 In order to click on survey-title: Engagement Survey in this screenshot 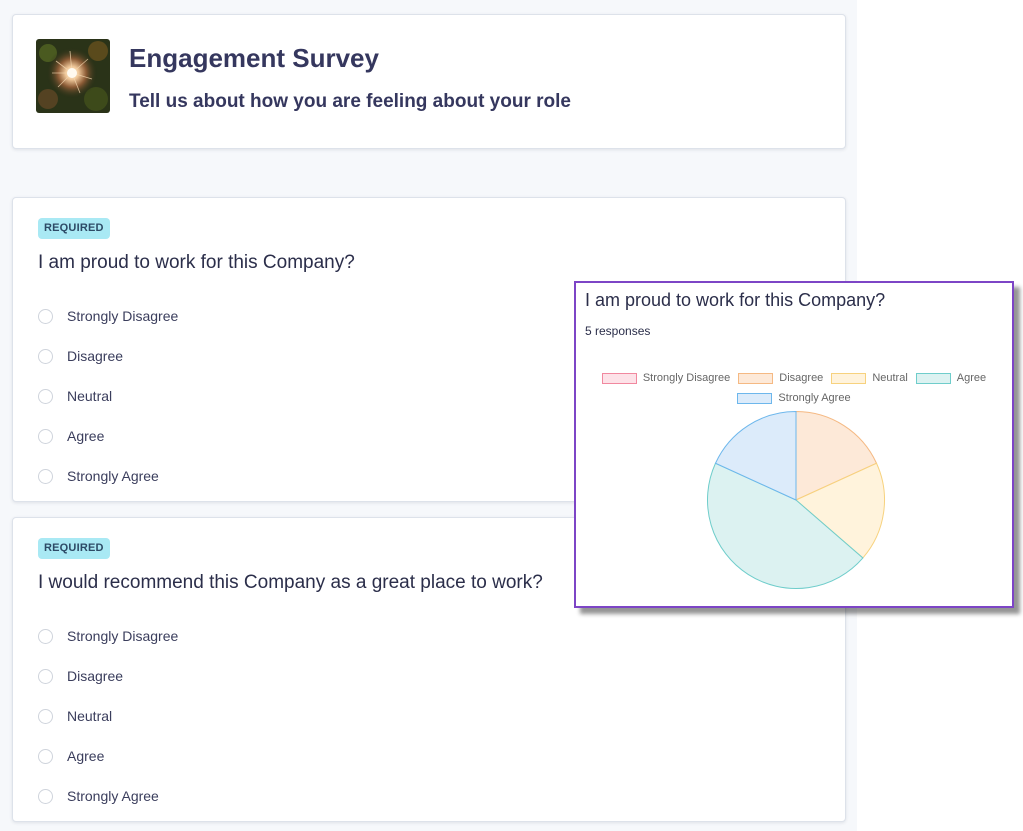, I will do `click(254, 58)`.